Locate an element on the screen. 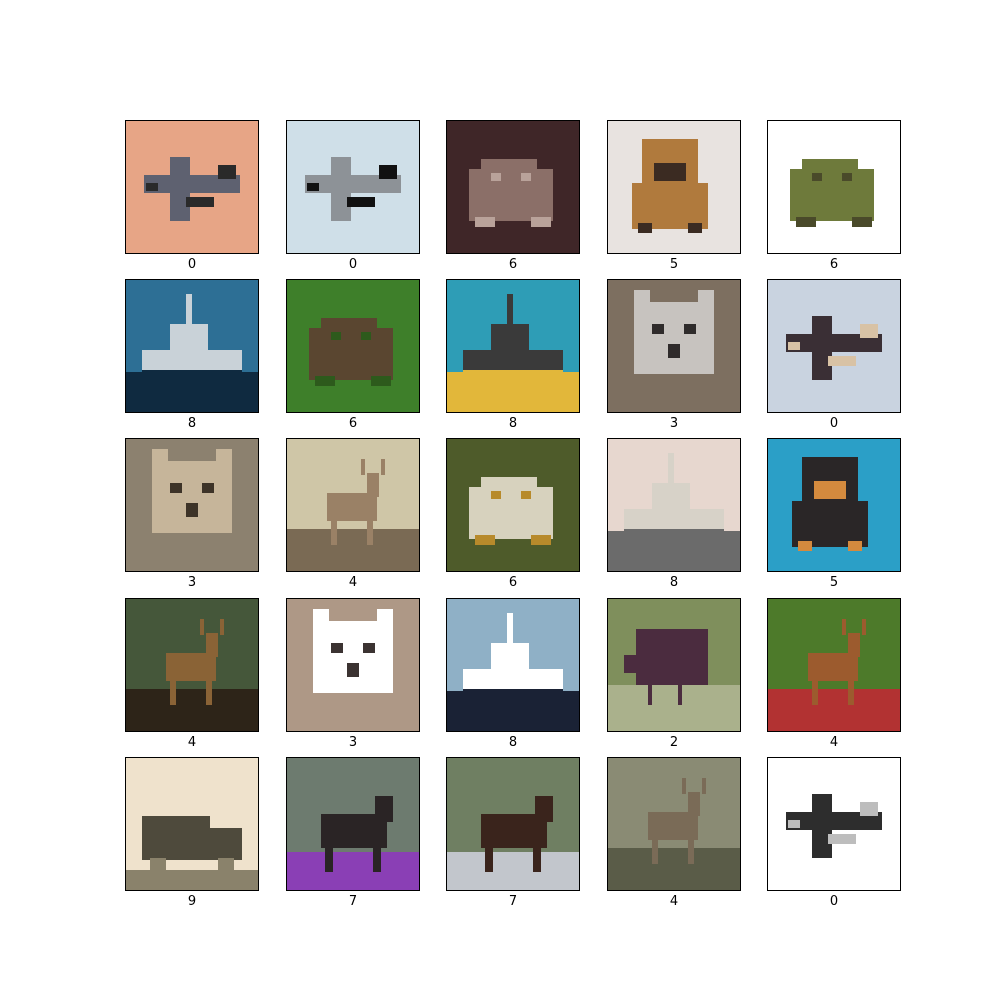 The image size is (1000, 1000). class-label: 2 is located at coordinates (674, 742).